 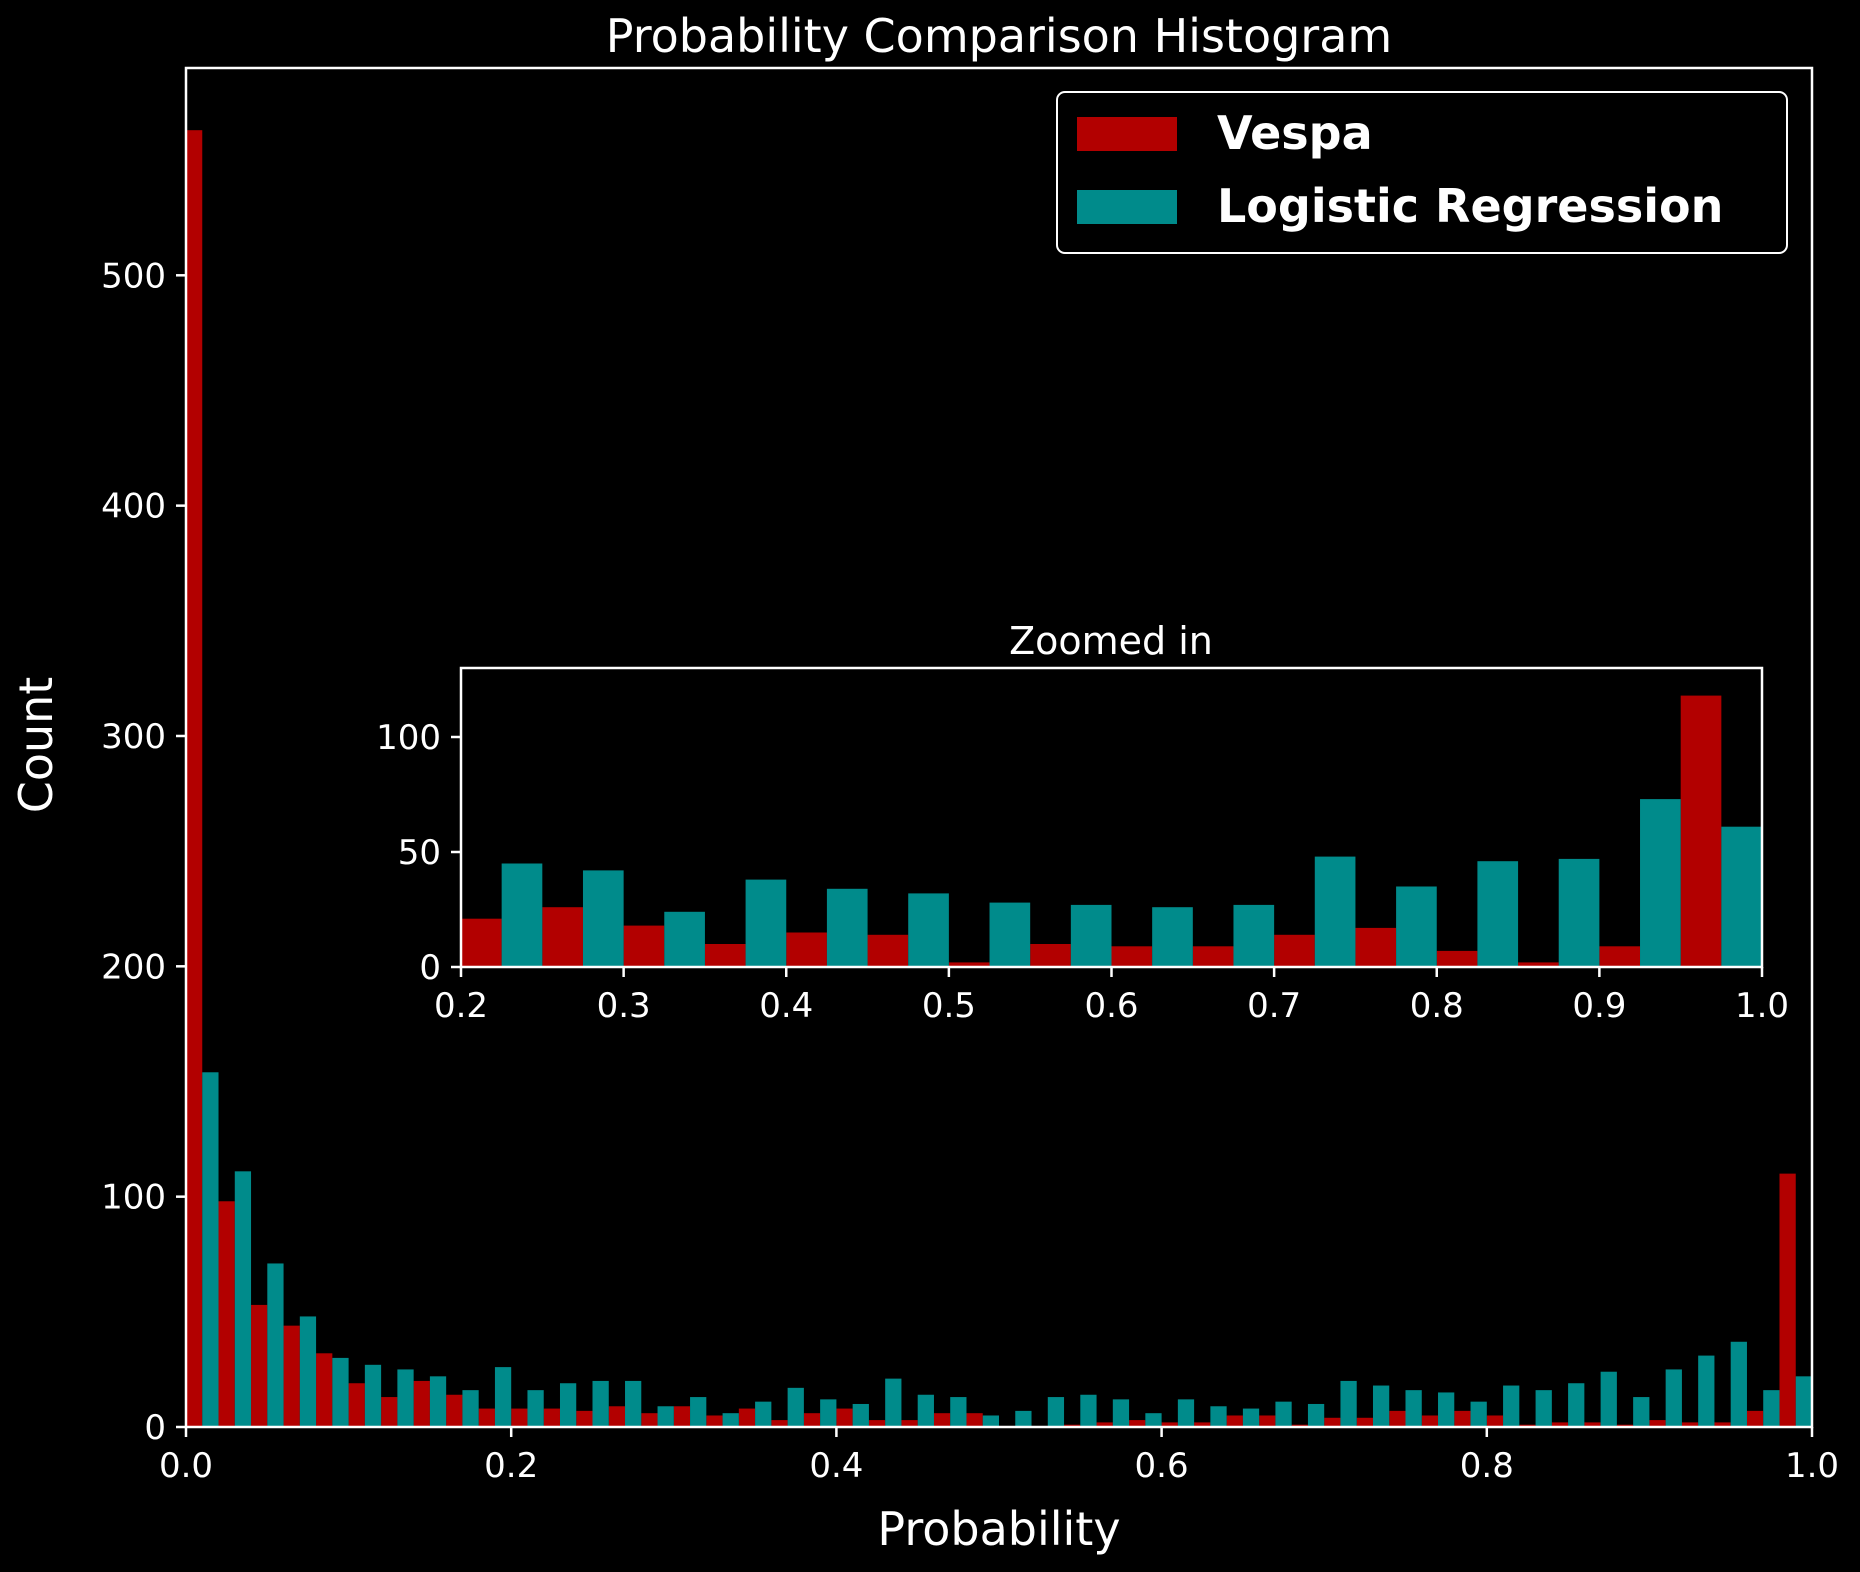 What do you see at coordinates (1162, 1466) in the screenshot?
I see `main-x-tick-label-3: 0.6` at bounding box center [1162, 1466].